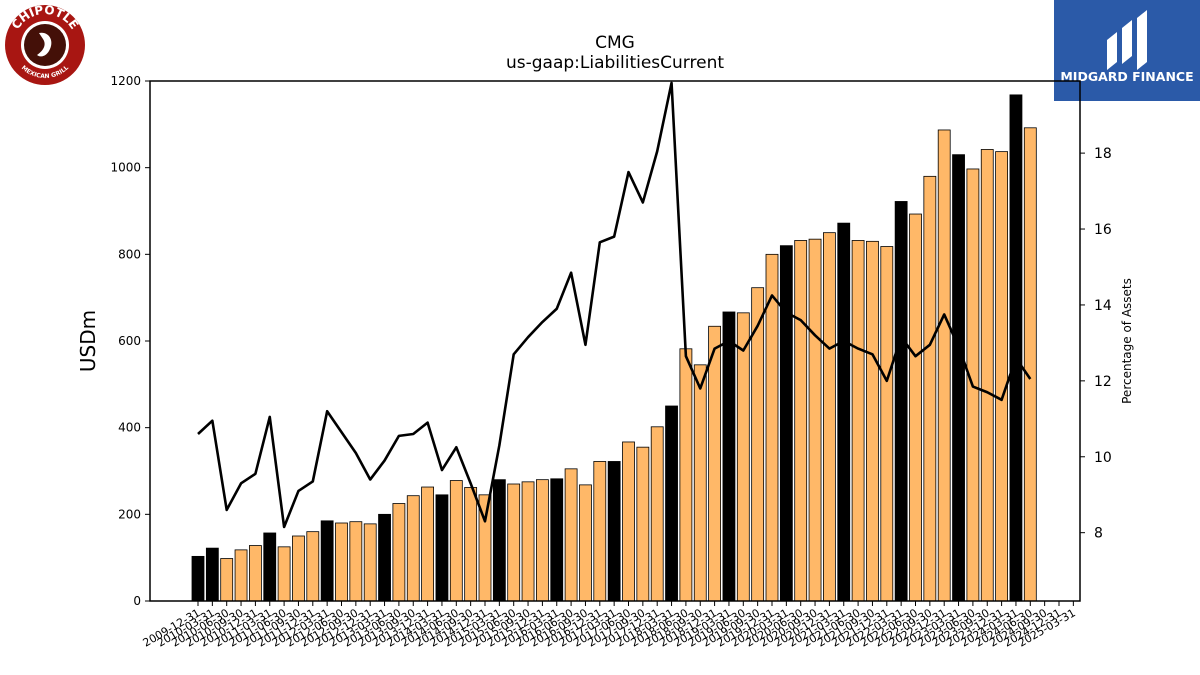 Image resolution: width=1200 pixels, height=675 pixels. Describe the element at coordinates (129, 514) in the screenshot. I see `y-tick-label: 200` at that location.